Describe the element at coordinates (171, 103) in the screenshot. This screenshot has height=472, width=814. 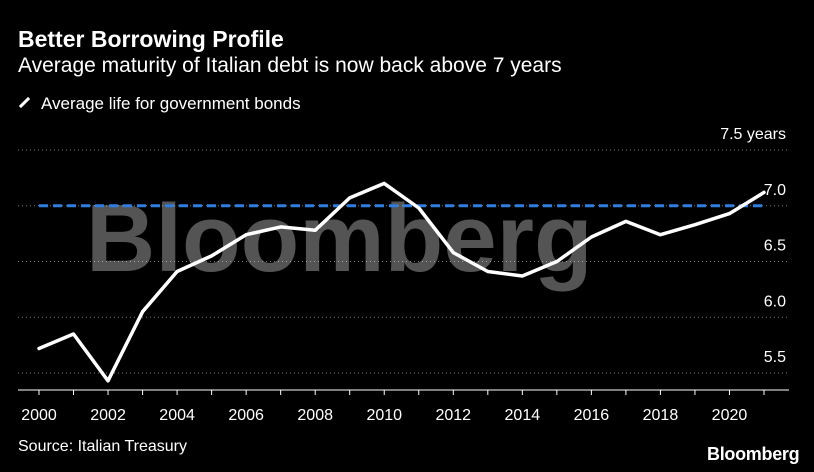
I see `legend-label: Average life for government bonds` at that location.